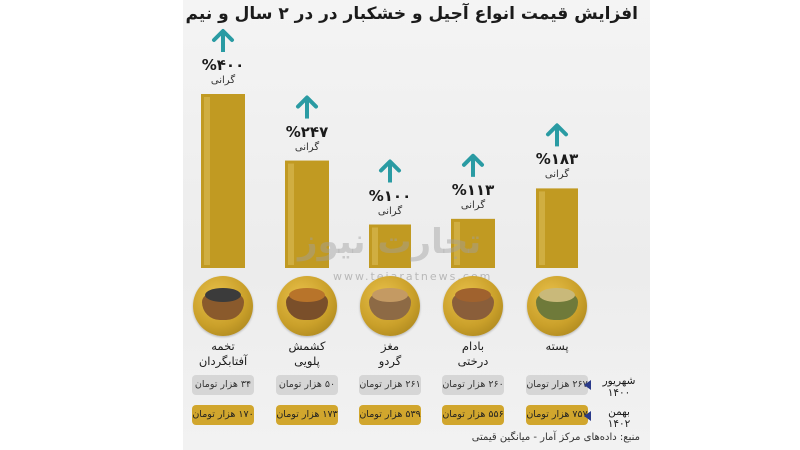 This screenshot has width=800, height=450. What do you see at coordinates (413, 276) in the screenshot?
I see `watermark-url: www.tejaratnews.com` at bounding box center [413, 276].